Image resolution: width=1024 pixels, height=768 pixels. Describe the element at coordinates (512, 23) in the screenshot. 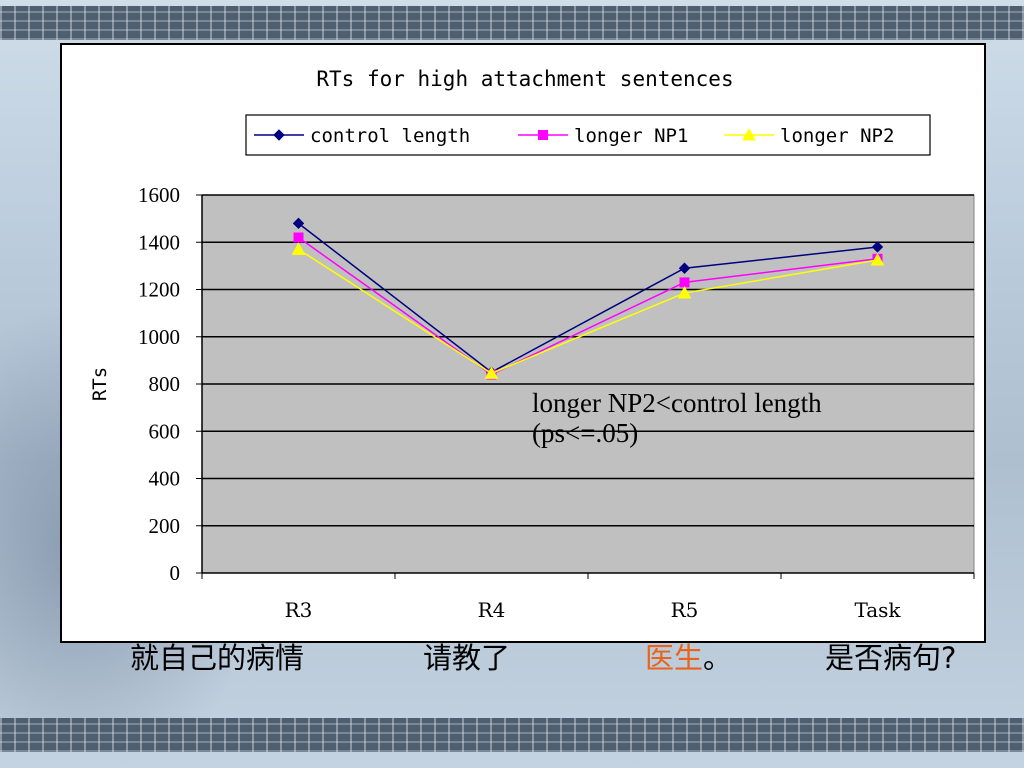

I see `decorative-top-band` at that location.